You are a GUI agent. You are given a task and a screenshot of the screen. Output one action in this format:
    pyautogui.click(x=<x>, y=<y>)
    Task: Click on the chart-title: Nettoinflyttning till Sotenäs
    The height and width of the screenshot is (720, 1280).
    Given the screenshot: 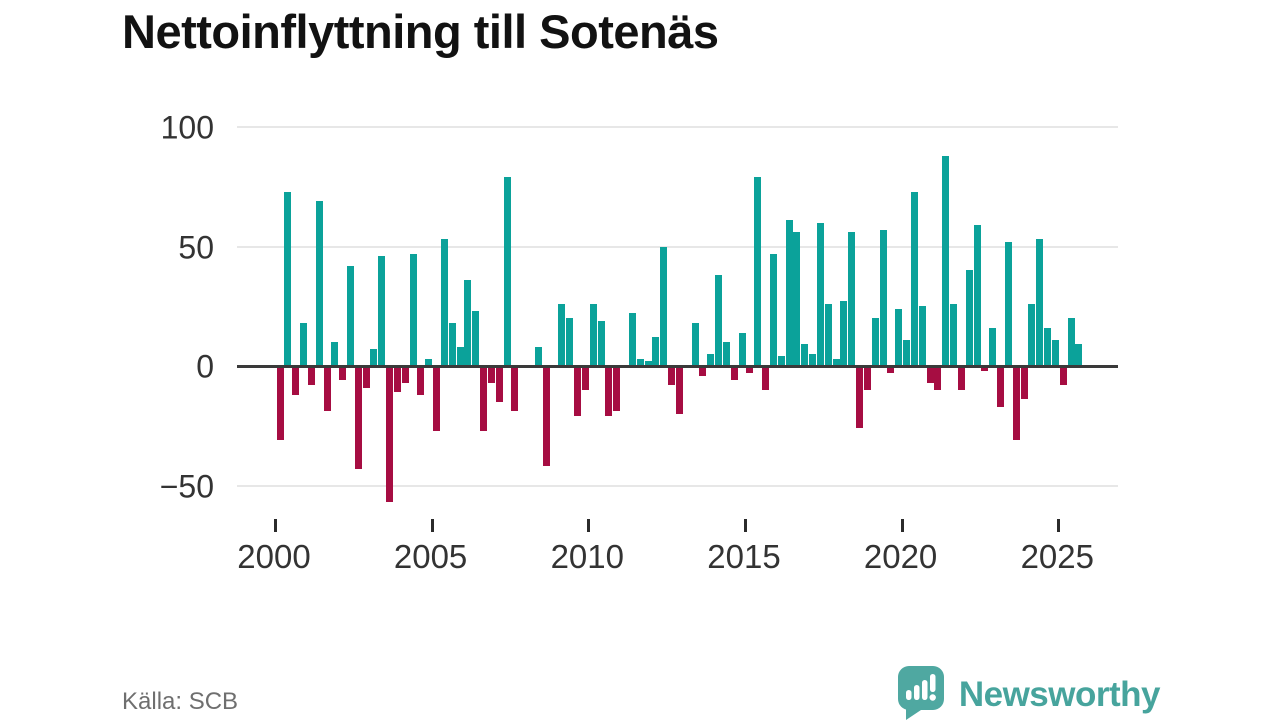 What is the action you would take?
    pyautogui.click(x=420, y=31)
    